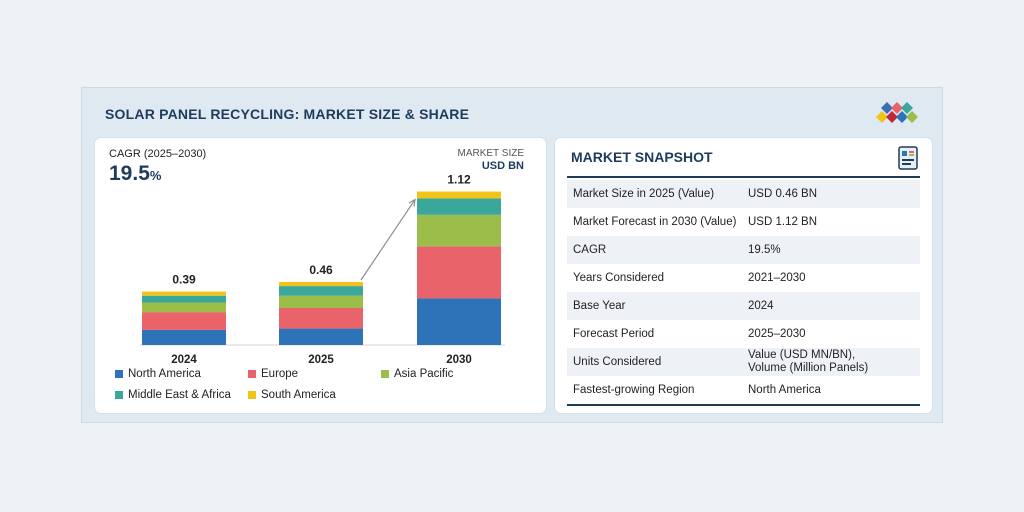 Image resolution: width=1024 pixels, height=512 pixels. Describe the element at coordinates (280, 374) in the screenshot. I see `legend-label: Europe` at that location.